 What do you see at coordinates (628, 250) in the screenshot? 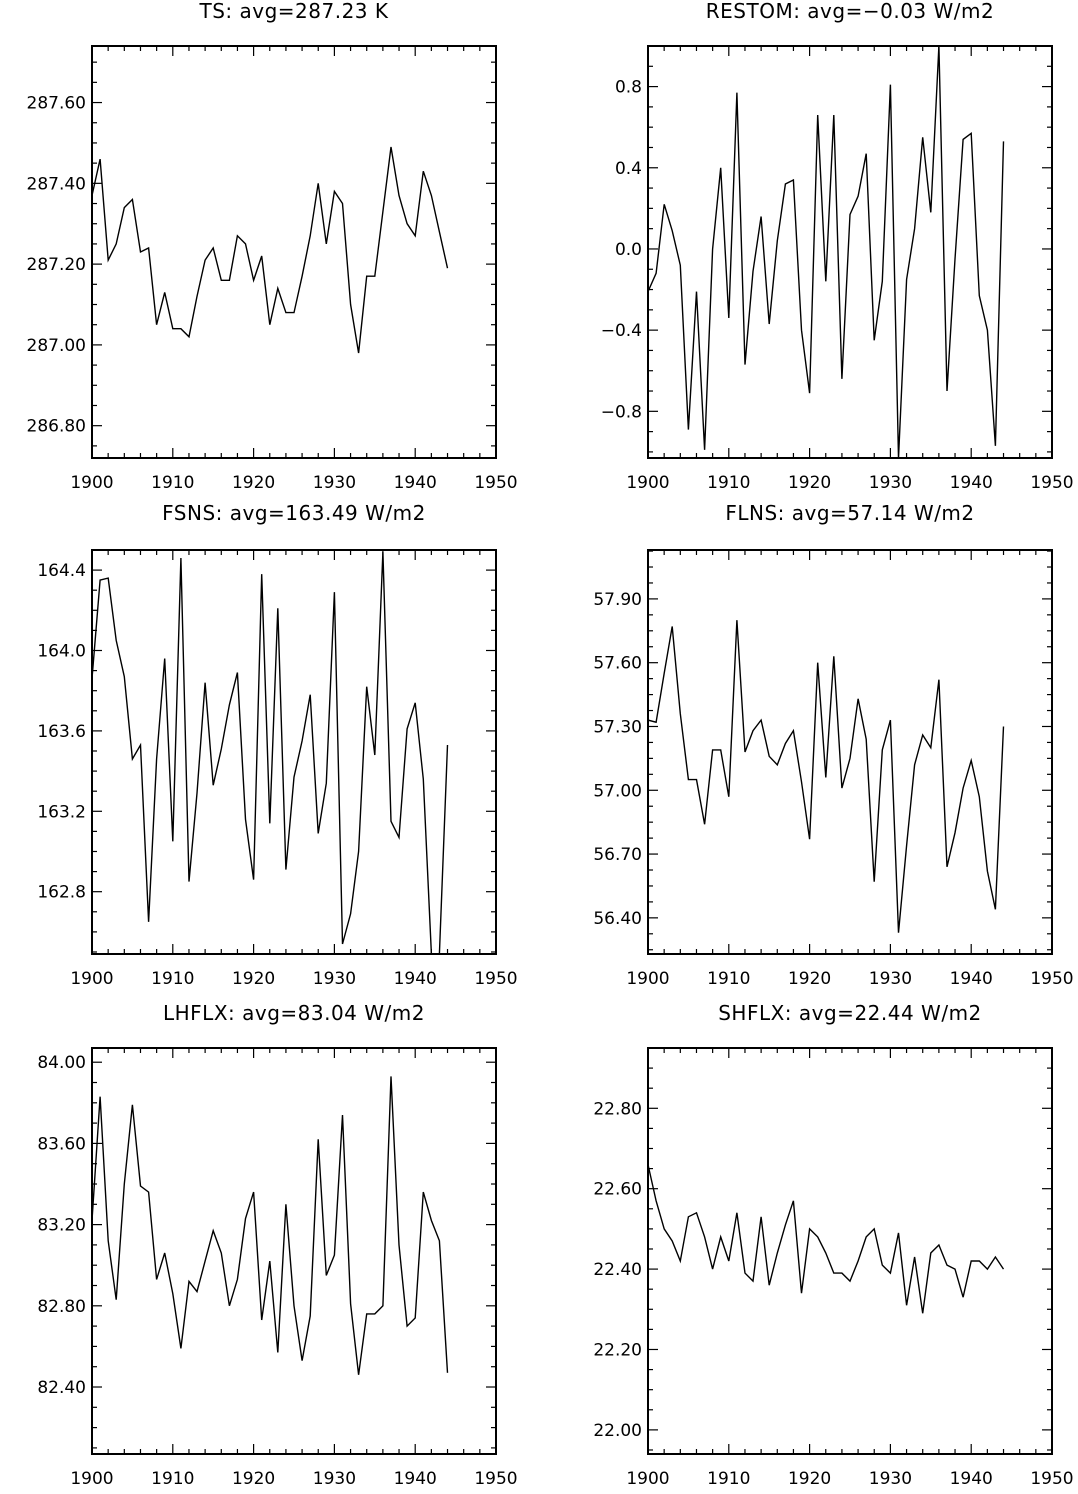
I see `y-tick-label: 0.0` at bounding box center [628, 250].